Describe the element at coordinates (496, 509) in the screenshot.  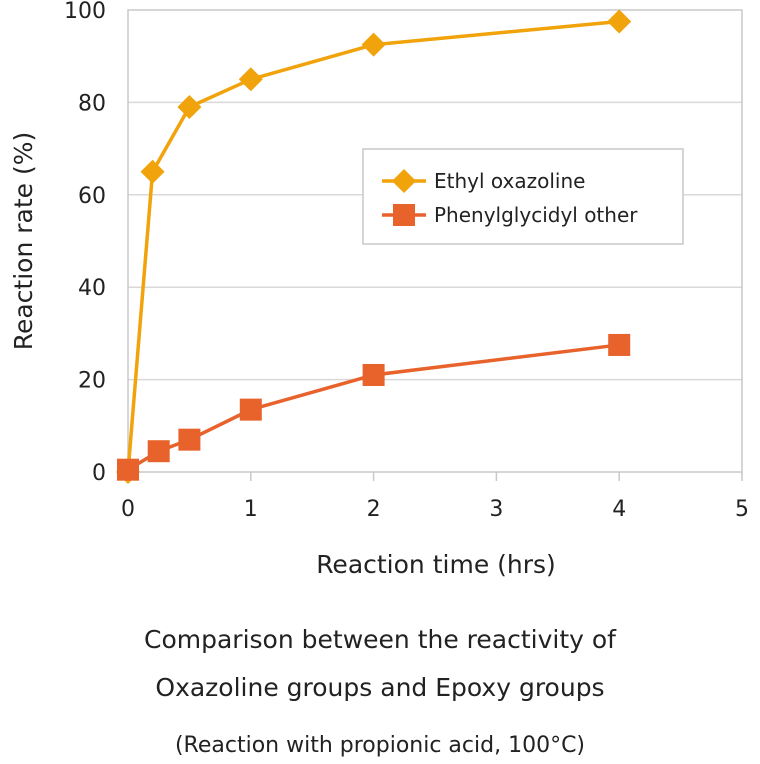
I see `x-tick-label-3: 3` at that location.